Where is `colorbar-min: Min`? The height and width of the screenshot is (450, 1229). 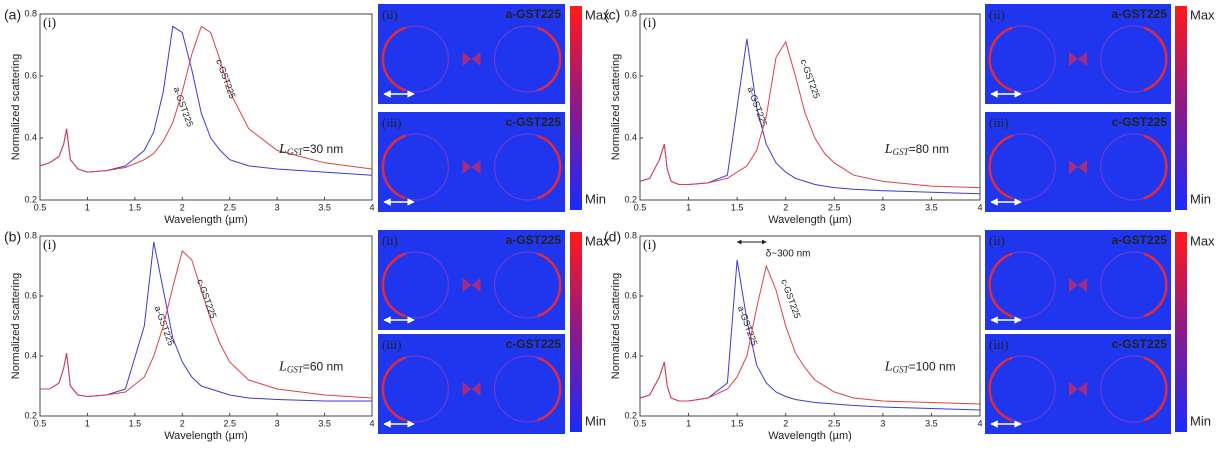 colorbar-min: Min is located at coordinates (595, 198).